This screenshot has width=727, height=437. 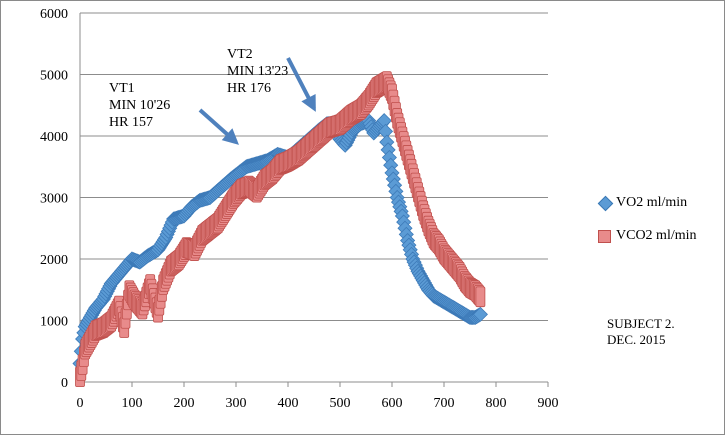 What do you see at coordinates (652, 202) in the screenshot?
I see `legend-label-vo2: VO2 ml/min` at bounding box center [652, 202].